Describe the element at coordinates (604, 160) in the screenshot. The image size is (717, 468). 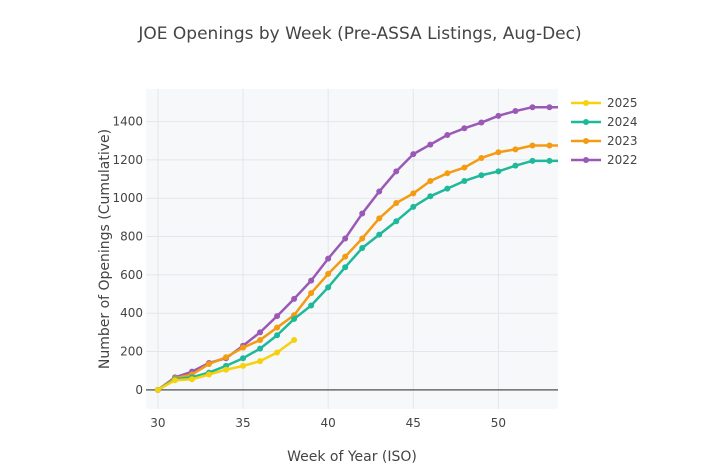
I see `legend-item-2022: 2022` at that location.